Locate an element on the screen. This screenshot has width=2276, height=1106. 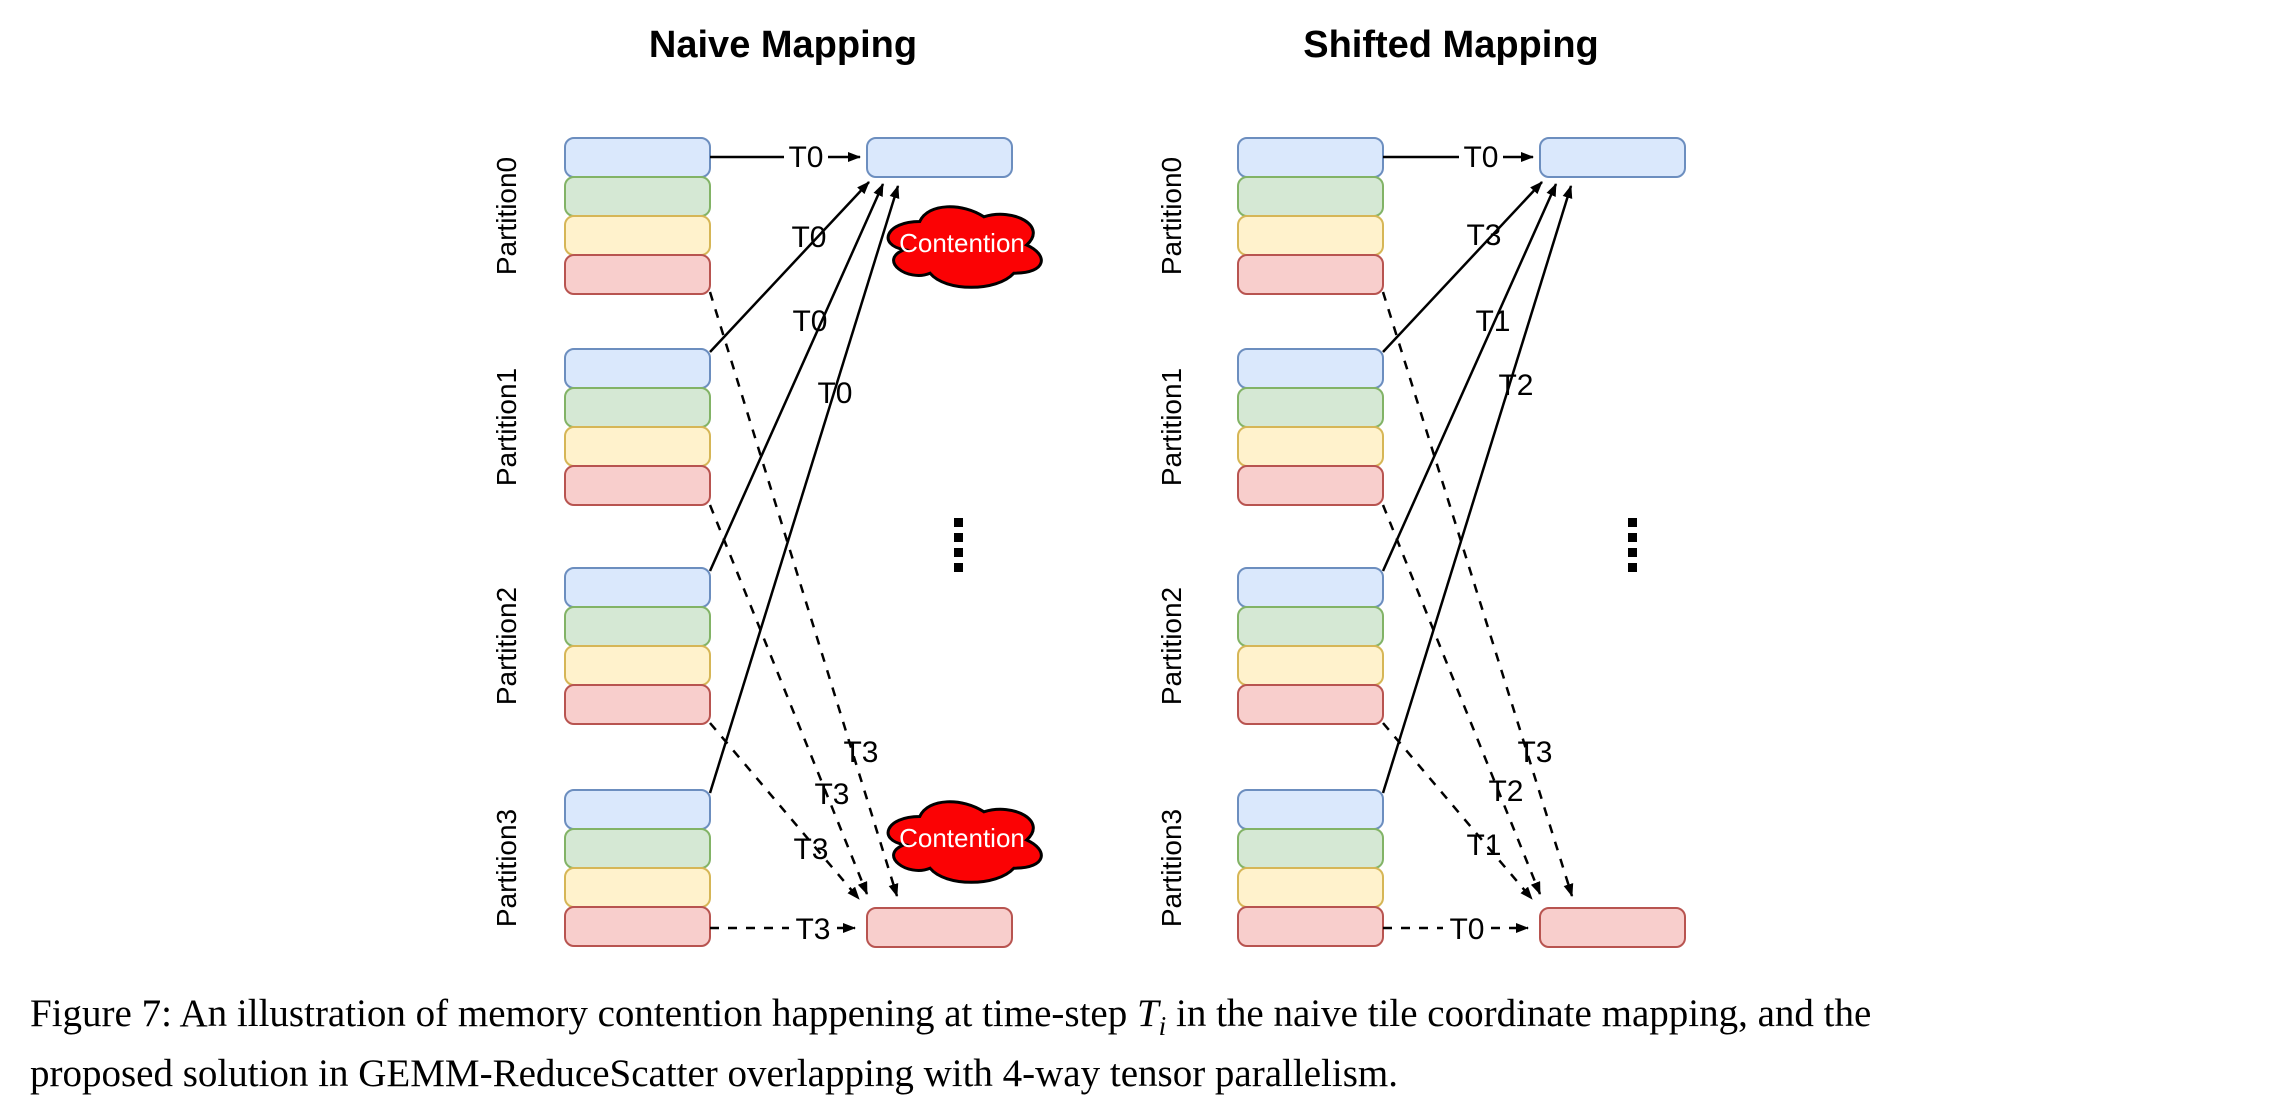
naive-partition3-tiles is located at coordinates (637, 868).